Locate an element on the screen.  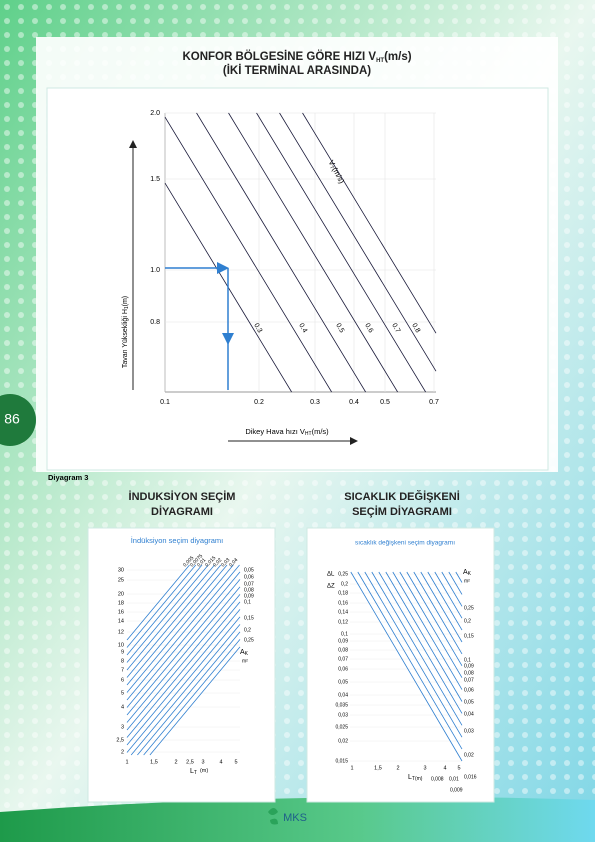
right-label: 0,15 is located at coordinates (469, 636).